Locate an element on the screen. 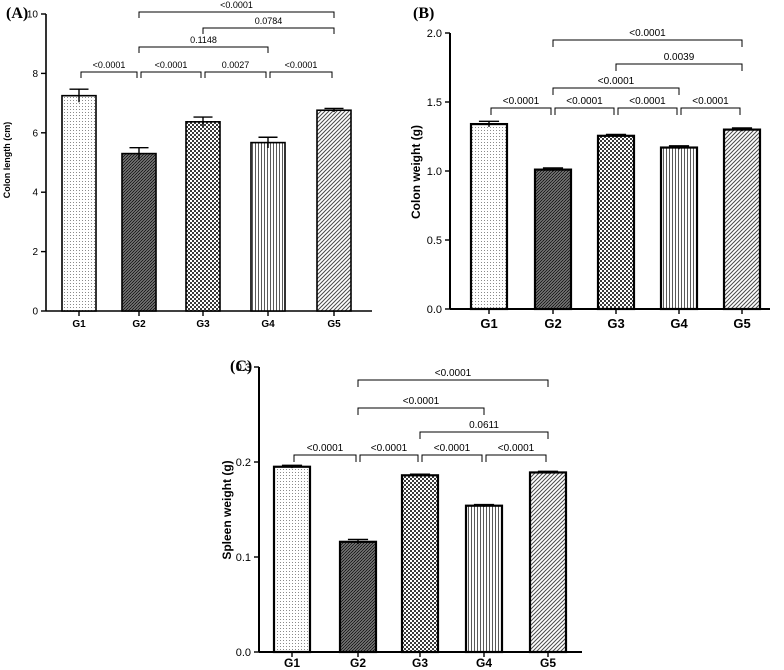 Image resolution: width=784 pixels, height=670 pixels. panel-c-error-bar-g4 is located at coordinates (484, 505).